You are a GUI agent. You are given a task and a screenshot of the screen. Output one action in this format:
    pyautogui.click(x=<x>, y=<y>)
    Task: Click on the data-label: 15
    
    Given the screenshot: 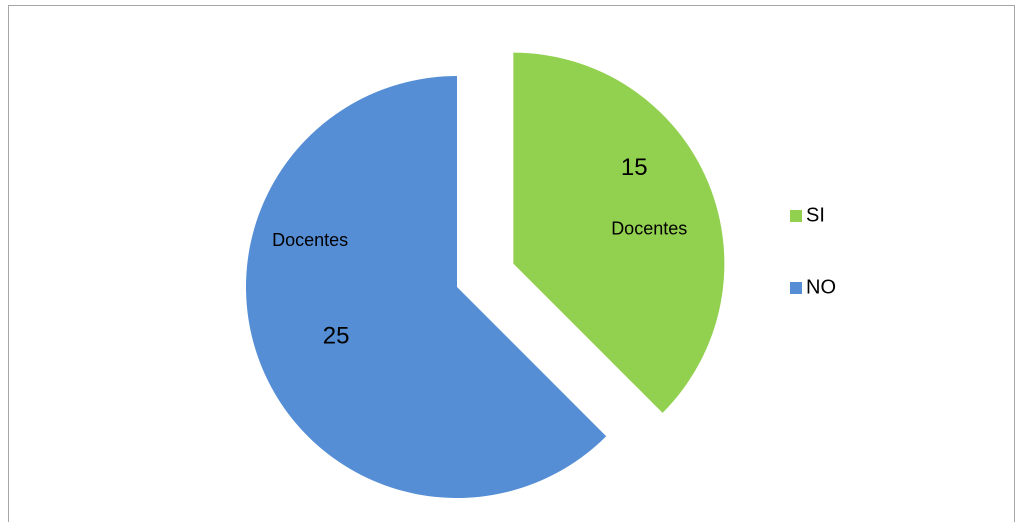 What is the action you would take?
    pyautogui.click(x=634, y=167)
    